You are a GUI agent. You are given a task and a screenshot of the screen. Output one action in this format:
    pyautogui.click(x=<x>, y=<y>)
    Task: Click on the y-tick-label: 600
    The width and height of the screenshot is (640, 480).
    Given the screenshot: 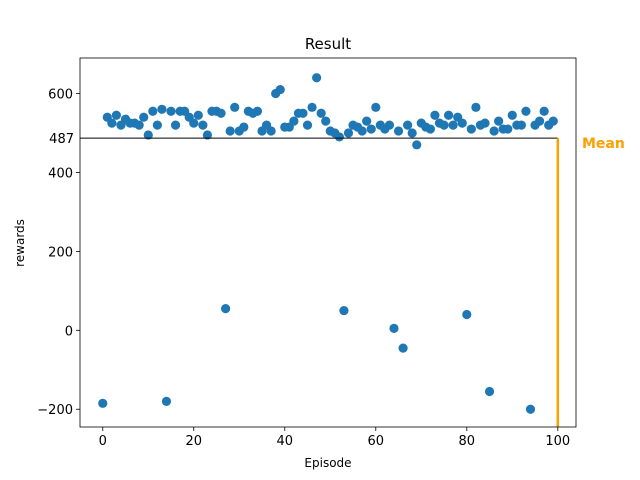 What is the action you would take?
    pyautogui.click(x=60, y=95)
    